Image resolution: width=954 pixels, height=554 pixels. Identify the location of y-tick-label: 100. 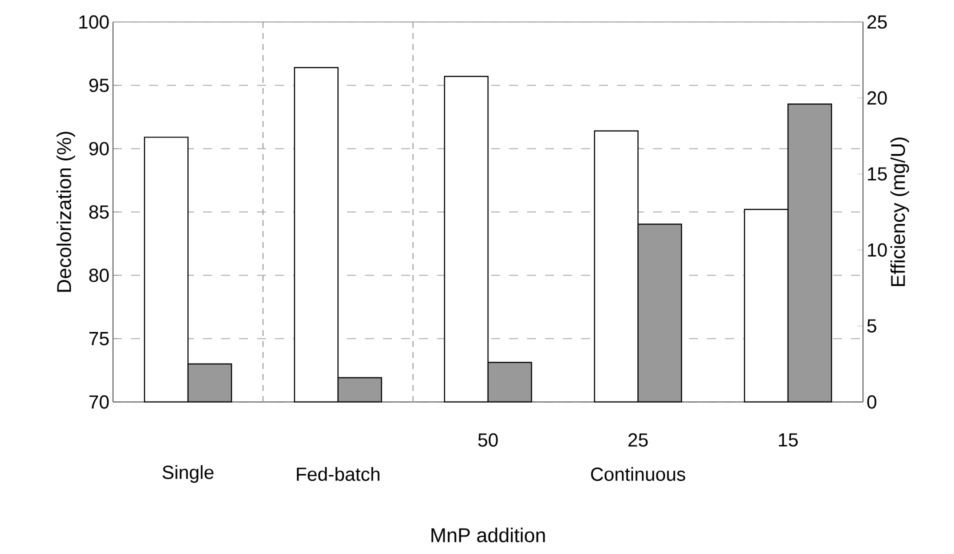
(94, 22).